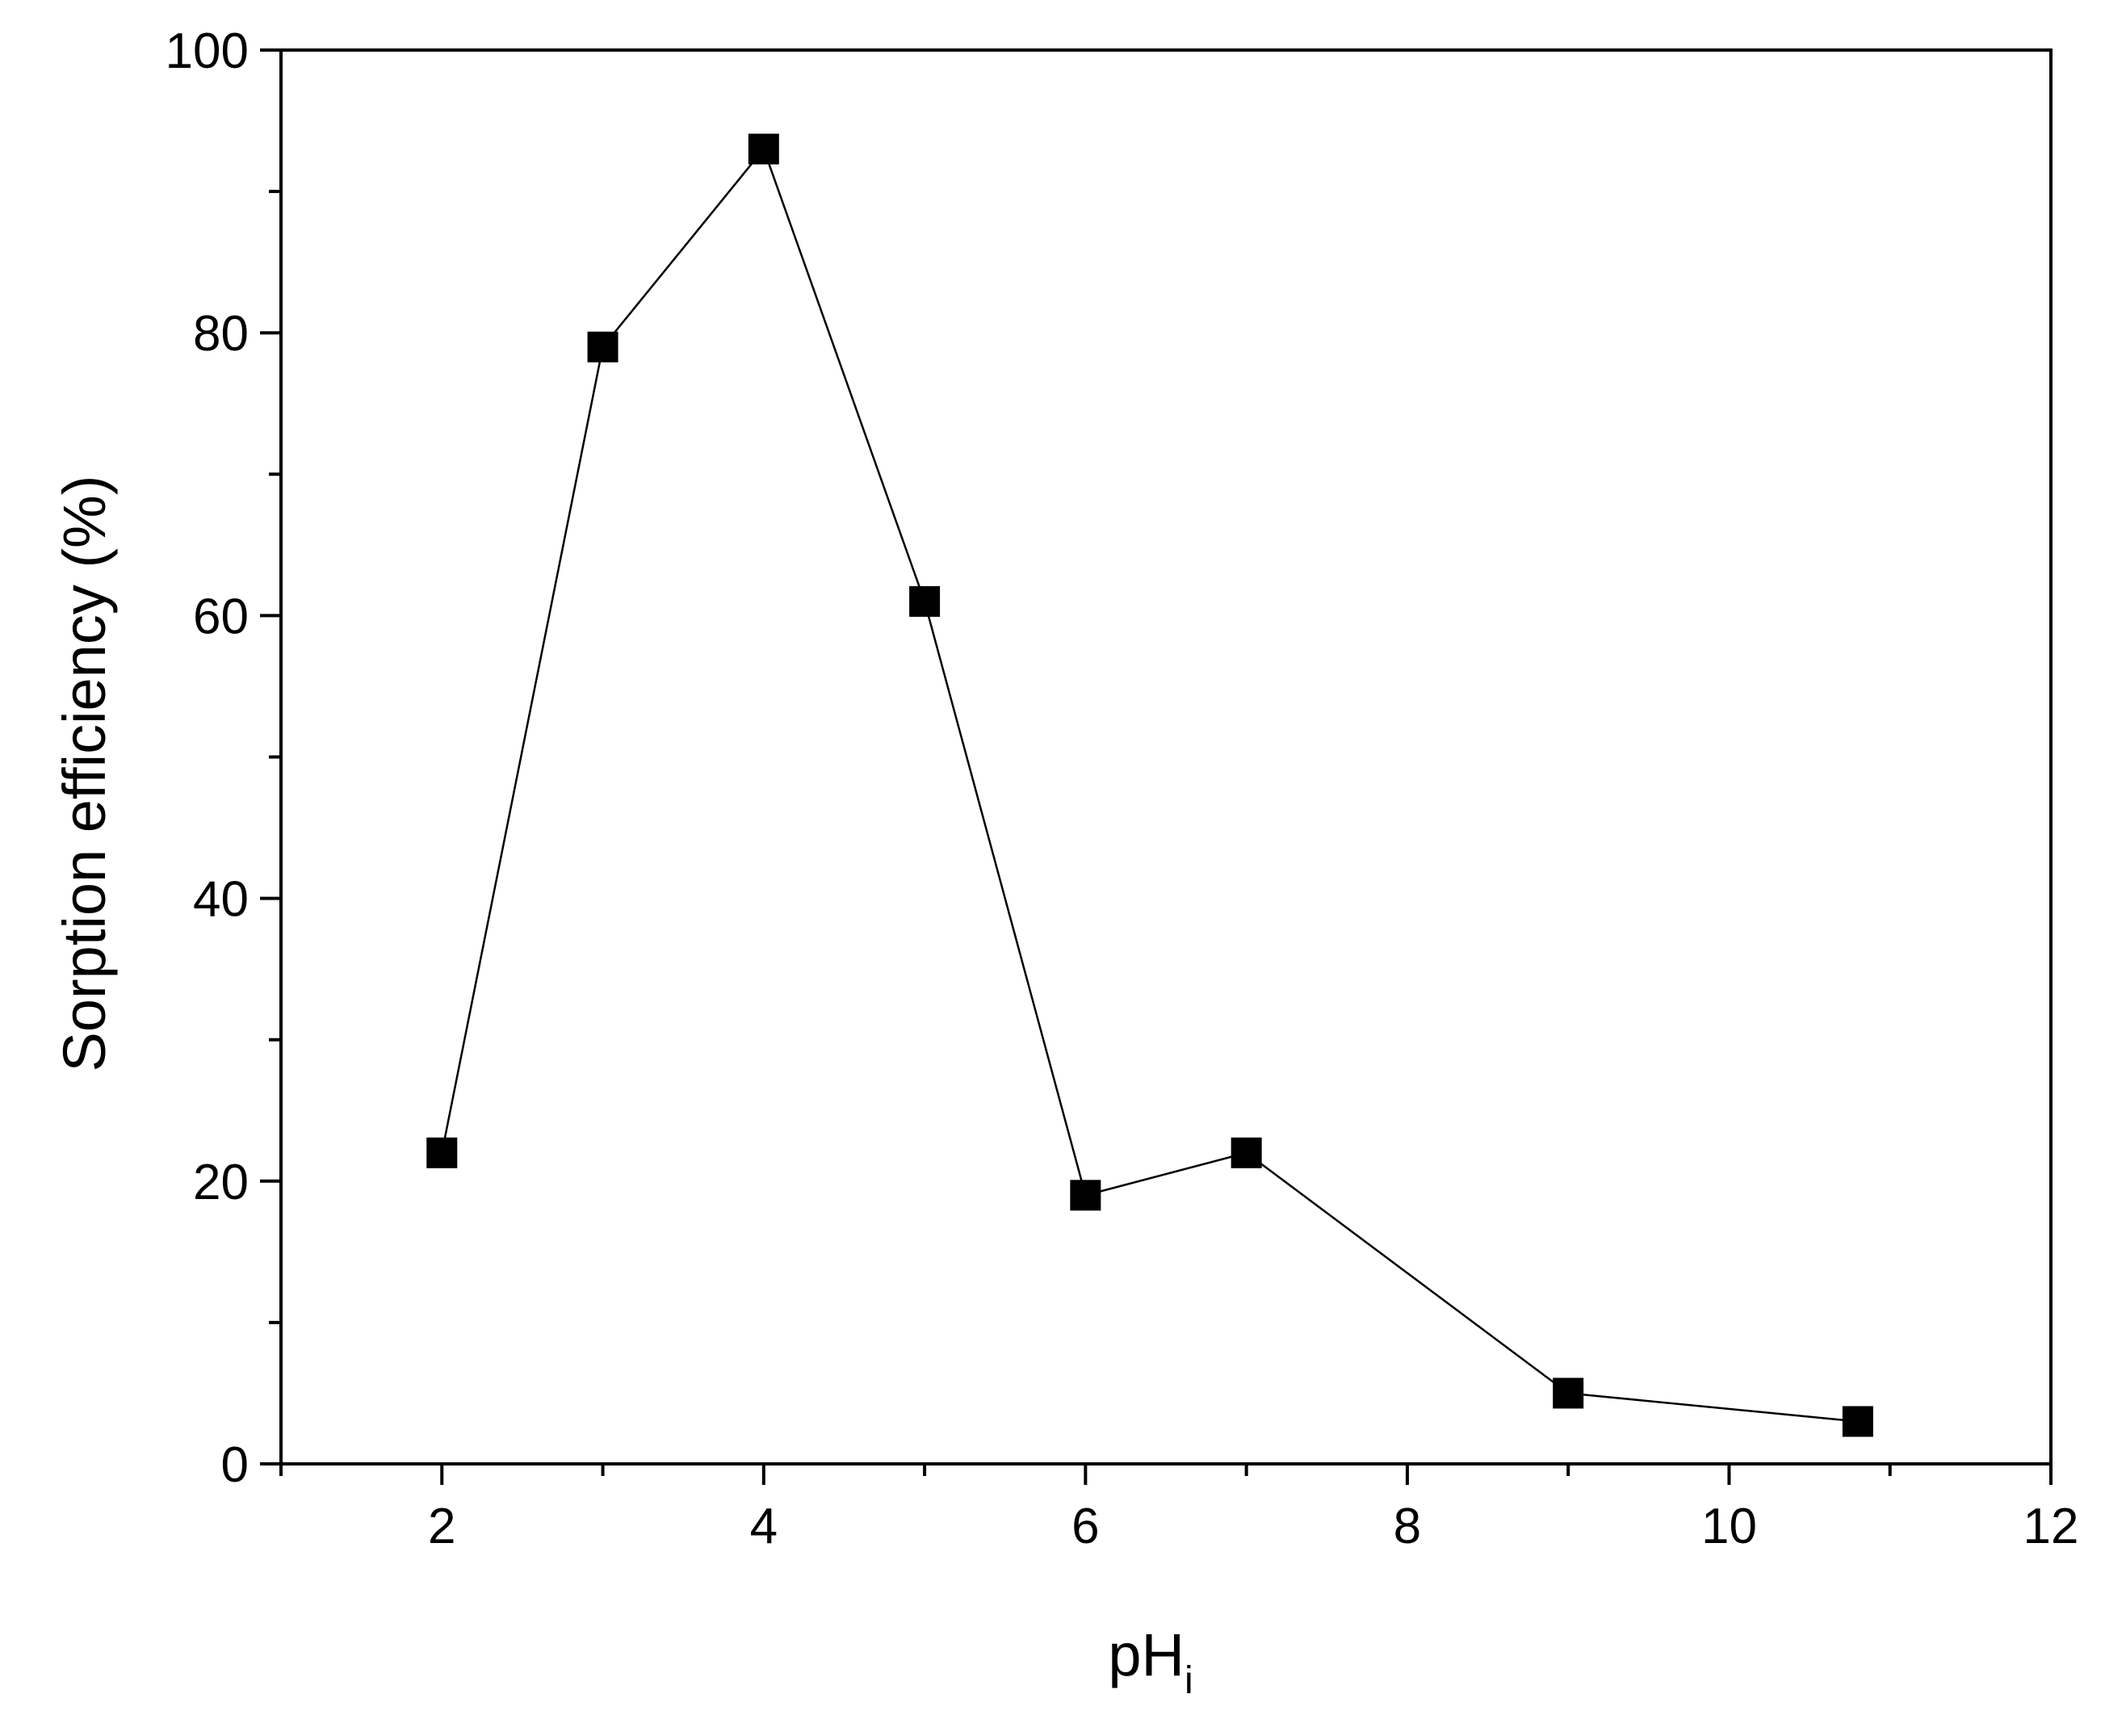 This screenshot has width=2105, height=1736. Describe the element at coordinates (1146, 1654) in the screenshot. I see `x-axis-label-main: pH` at that location.